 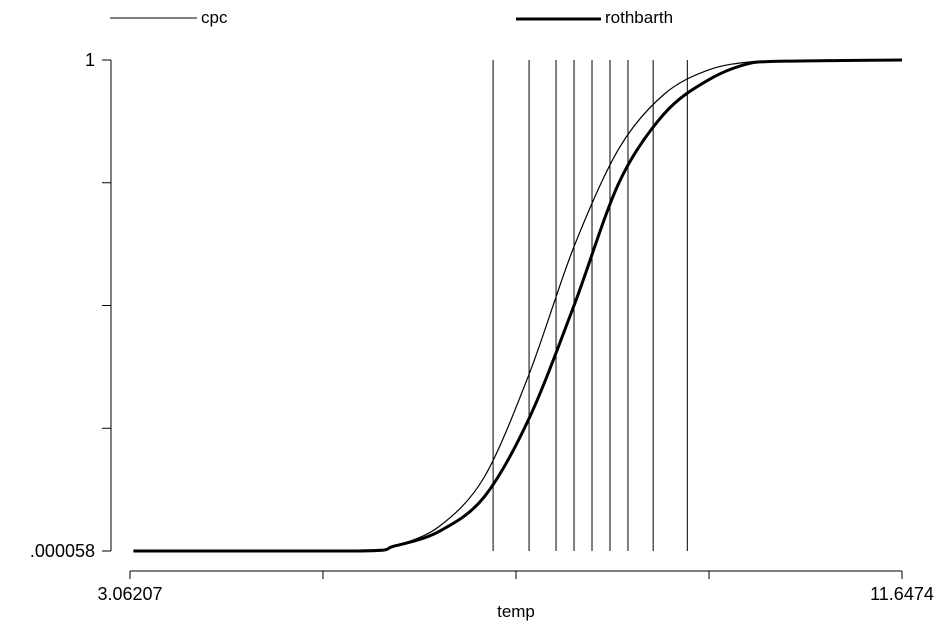 What do you see at coordinates (90, 60) in the screenshot?
I see `y-tick-label: 1` at bounding box center [90, 60].